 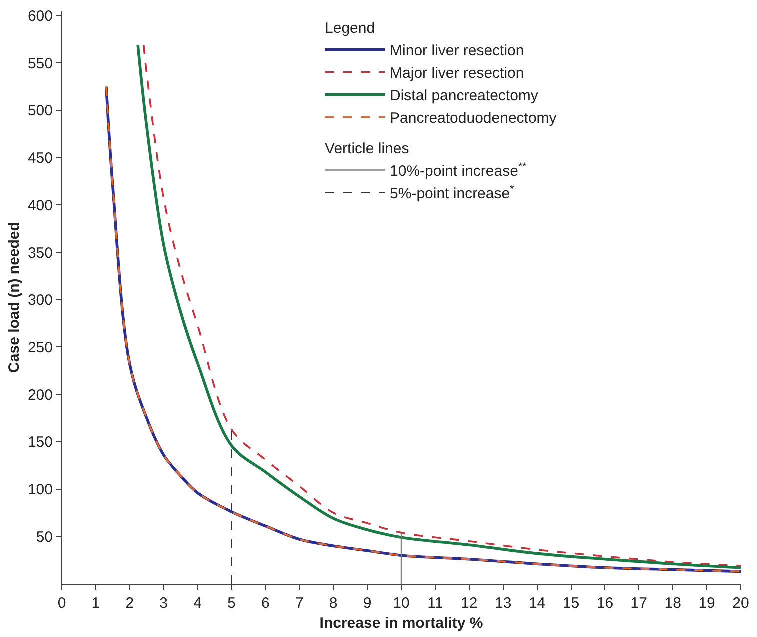 I want to click on x-tick-label: 8, so click(x=333, y=603).